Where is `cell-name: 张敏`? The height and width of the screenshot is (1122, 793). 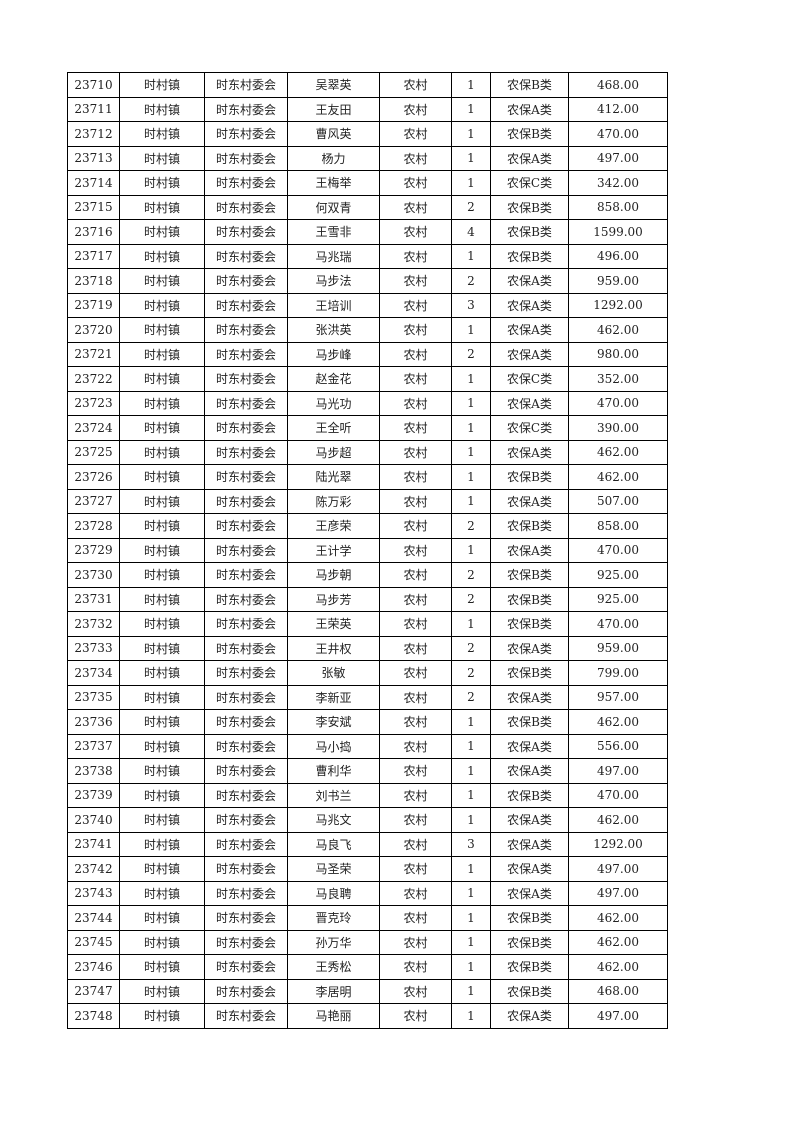
cell-name: 张敏 is located at coordinates (333, 673).